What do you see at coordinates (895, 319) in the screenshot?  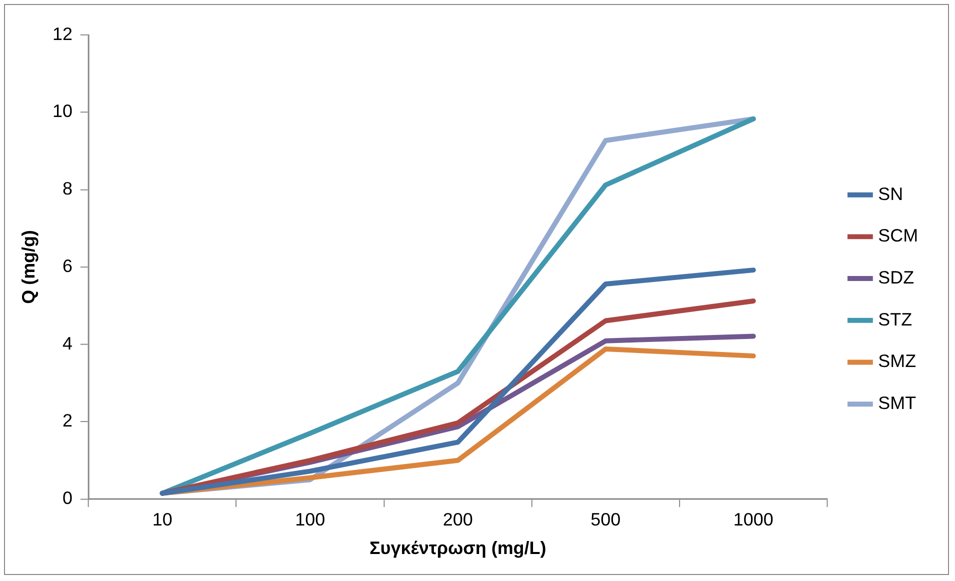 I see `legend-label: STZ` at bounding box center [895, 319].